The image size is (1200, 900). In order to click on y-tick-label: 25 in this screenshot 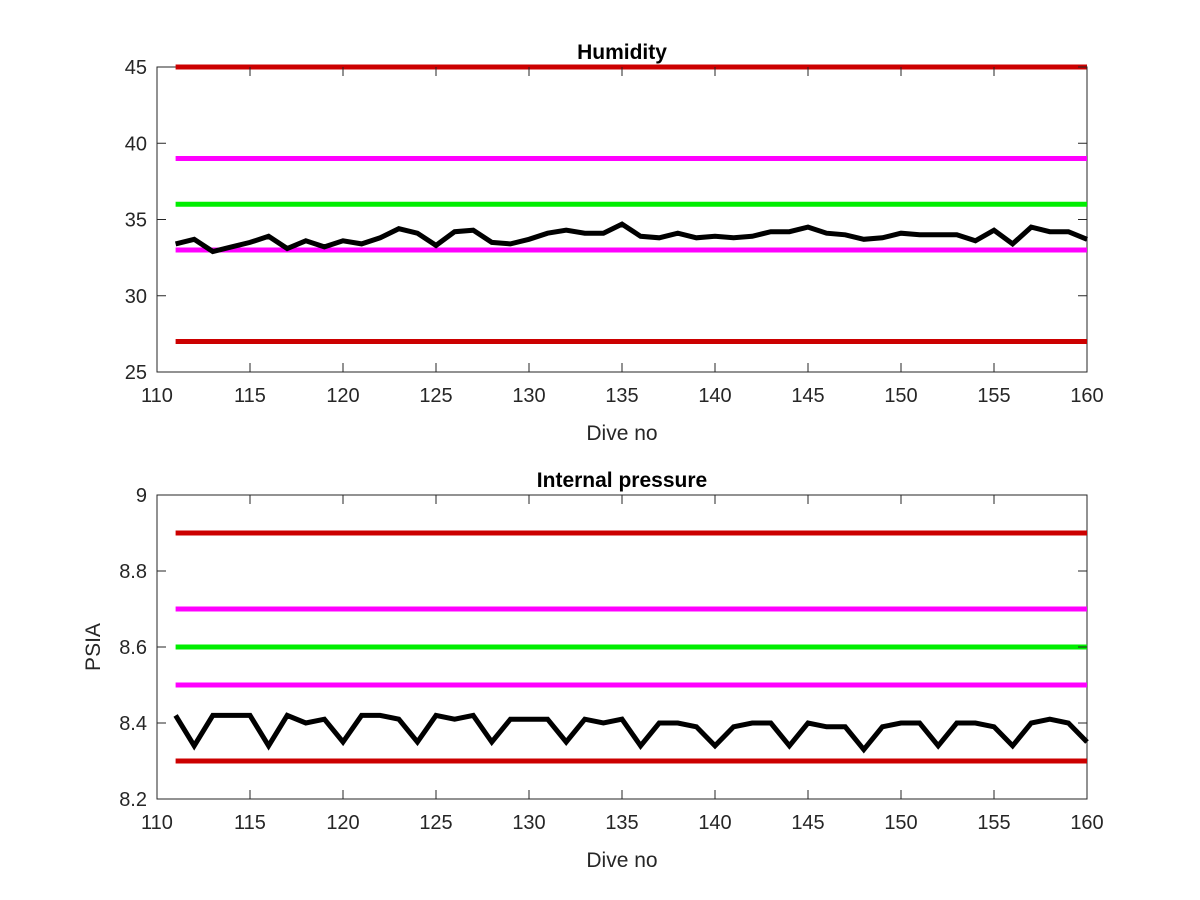, I will do `click(136, 373)`.